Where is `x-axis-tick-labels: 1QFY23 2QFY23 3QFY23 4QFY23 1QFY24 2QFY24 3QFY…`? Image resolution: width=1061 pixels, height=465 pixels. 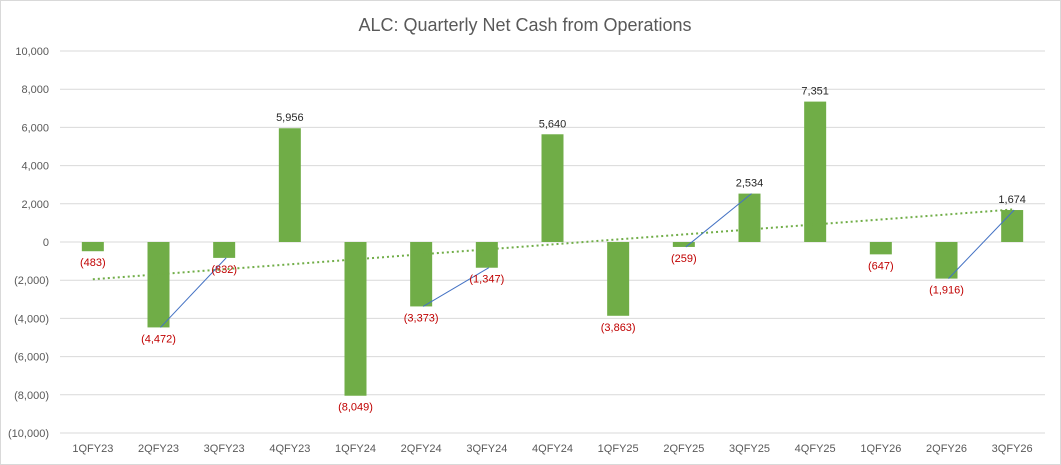
x-axis-tick-labels: 1QFY23 2QFY23 3QFY23 4QFY23 1QFY24 2QFY24 3QFY… is located at coordinates (552, 449).